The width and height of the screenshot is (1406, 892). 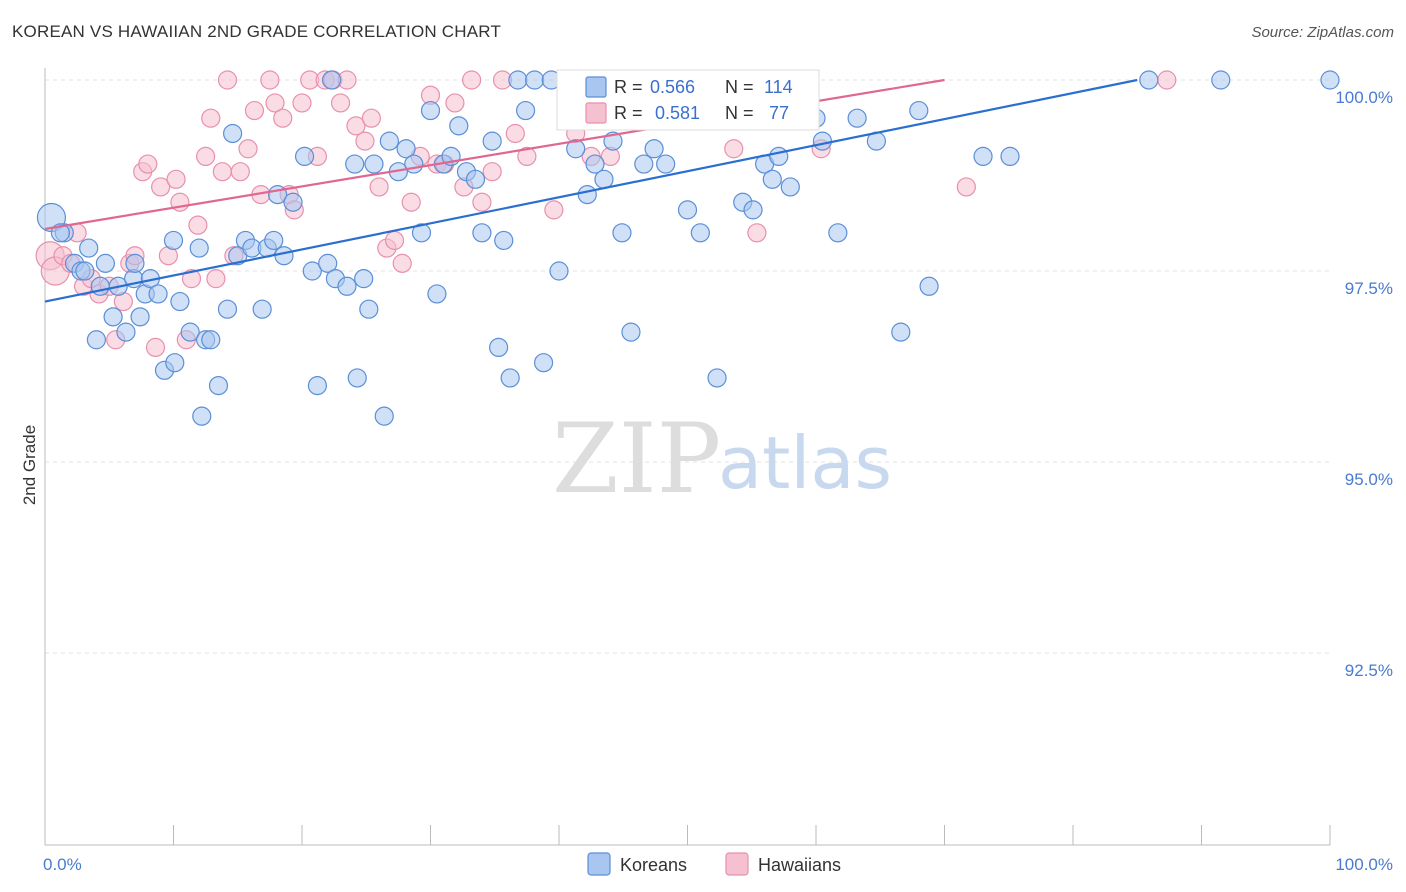 I want to click on legend-hawaiians-r-value: 0.581, so click(x=677, y=113).